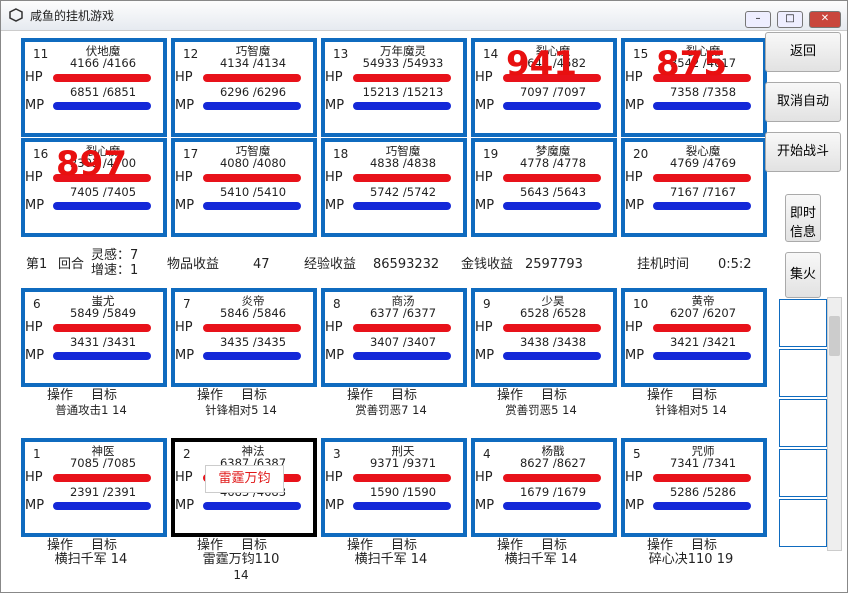 The height and width of the screenshot is (593, 848). I want to click on action-button: 取消自动, so click(803, 102).